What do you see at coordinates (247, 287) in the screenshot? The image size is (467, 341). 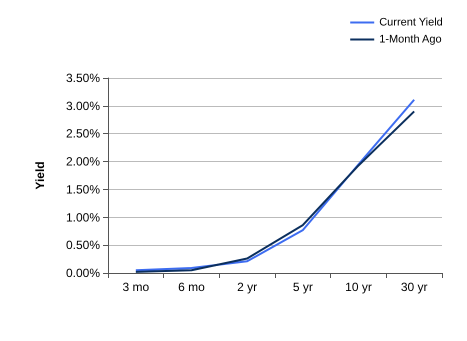 I see `x-tick-label: 2 yr` at bounding box center [247, 287].